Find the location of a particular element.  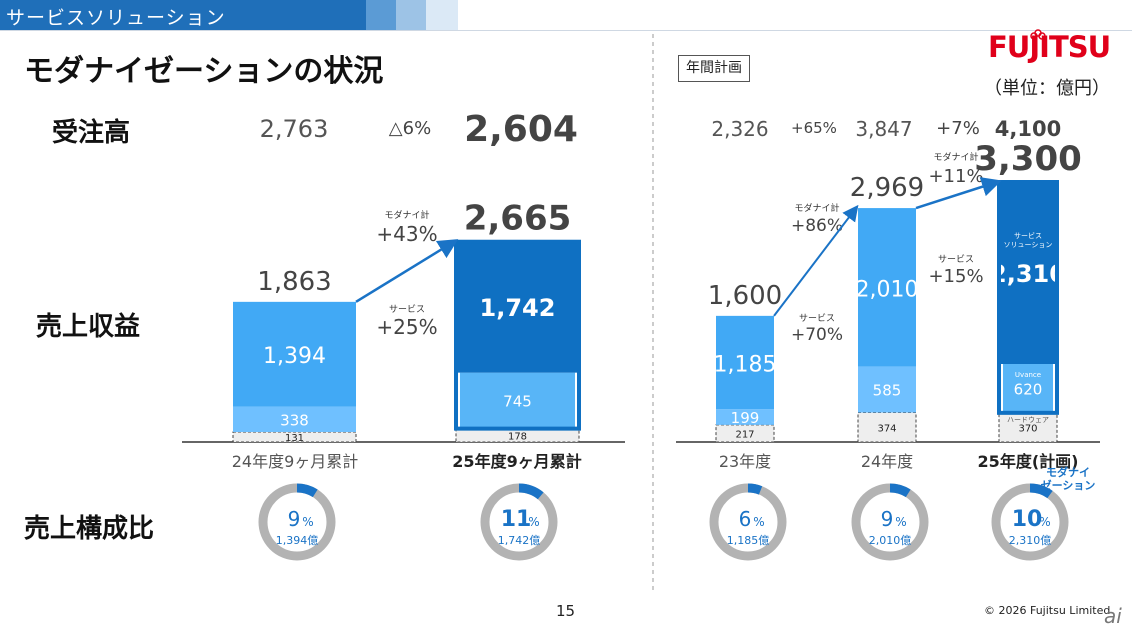

bar-total-label: 3,300 is located at coordinates (1028, 159).